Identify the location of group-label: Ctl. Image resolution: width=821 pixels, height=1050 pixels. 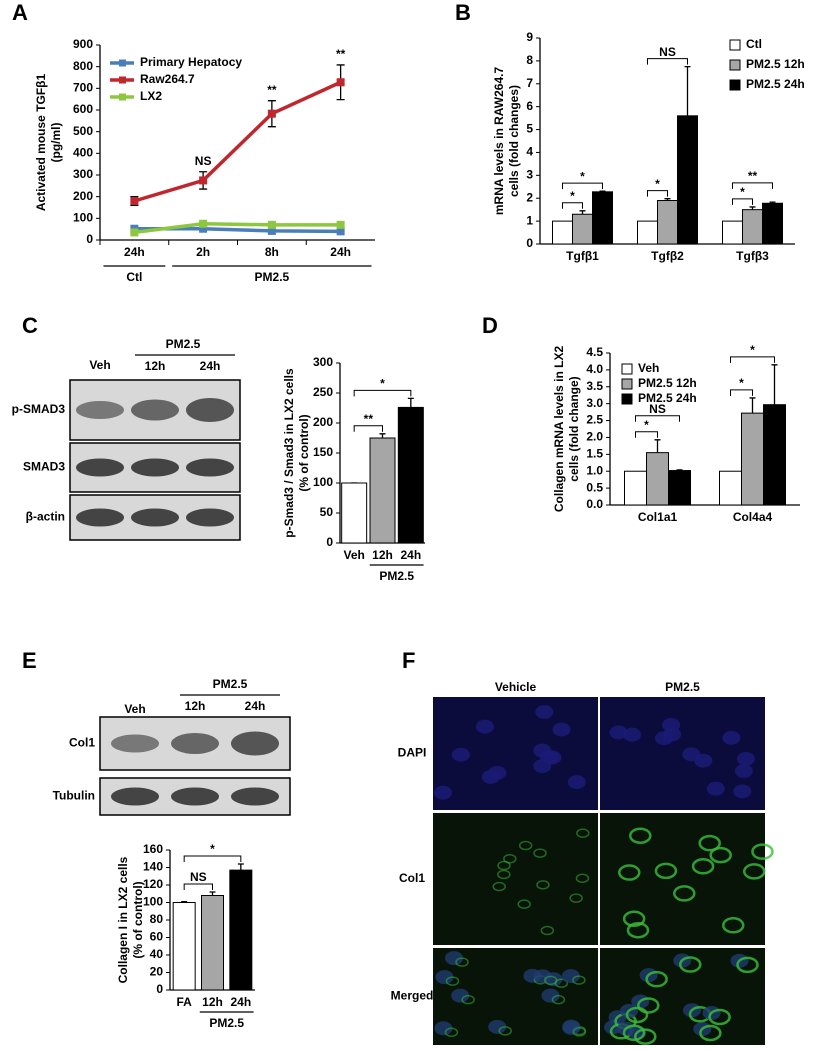
(134, 277).